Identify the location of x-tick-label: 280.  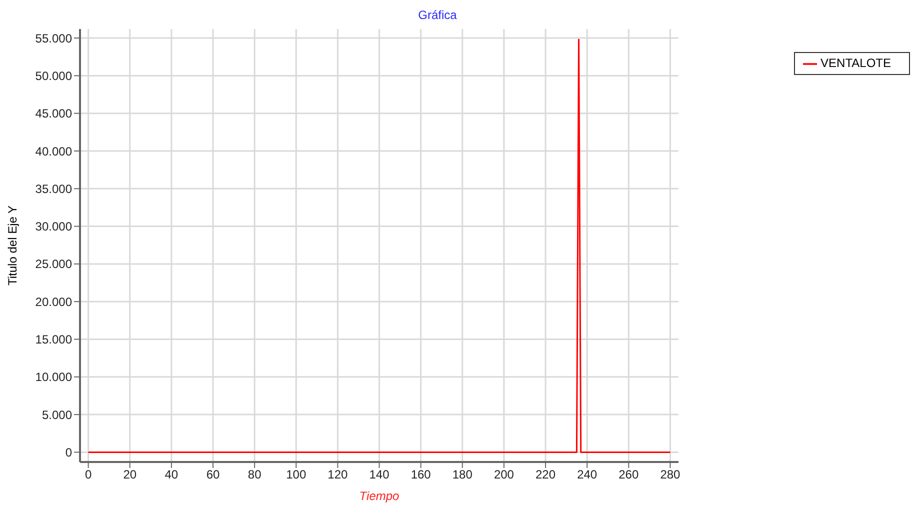
(670, 475).